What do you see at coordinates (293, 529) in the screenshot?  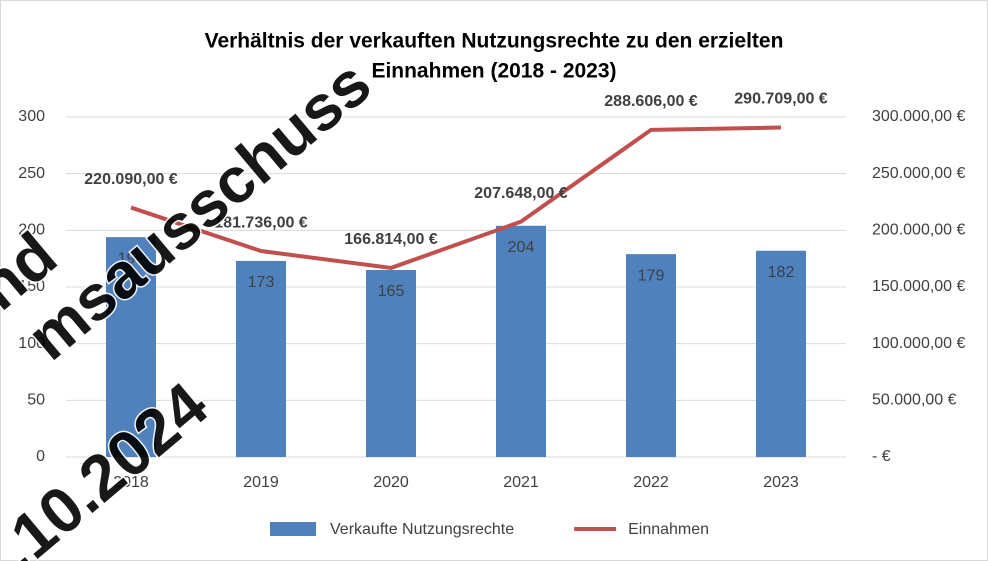 I see `legend-swatch` at bounding box center [293, 529].